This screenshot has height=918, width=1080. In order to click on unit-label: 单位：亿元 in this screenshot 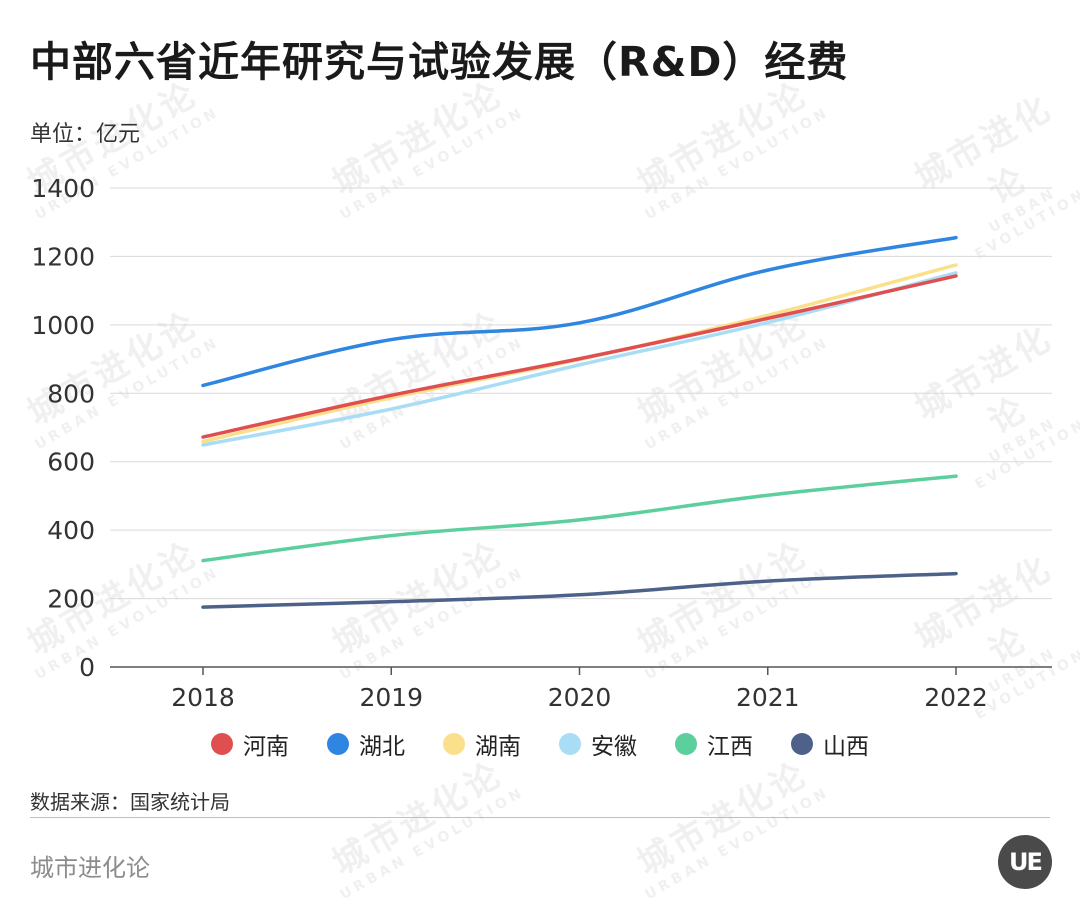, I will do `click(85, 134)`.